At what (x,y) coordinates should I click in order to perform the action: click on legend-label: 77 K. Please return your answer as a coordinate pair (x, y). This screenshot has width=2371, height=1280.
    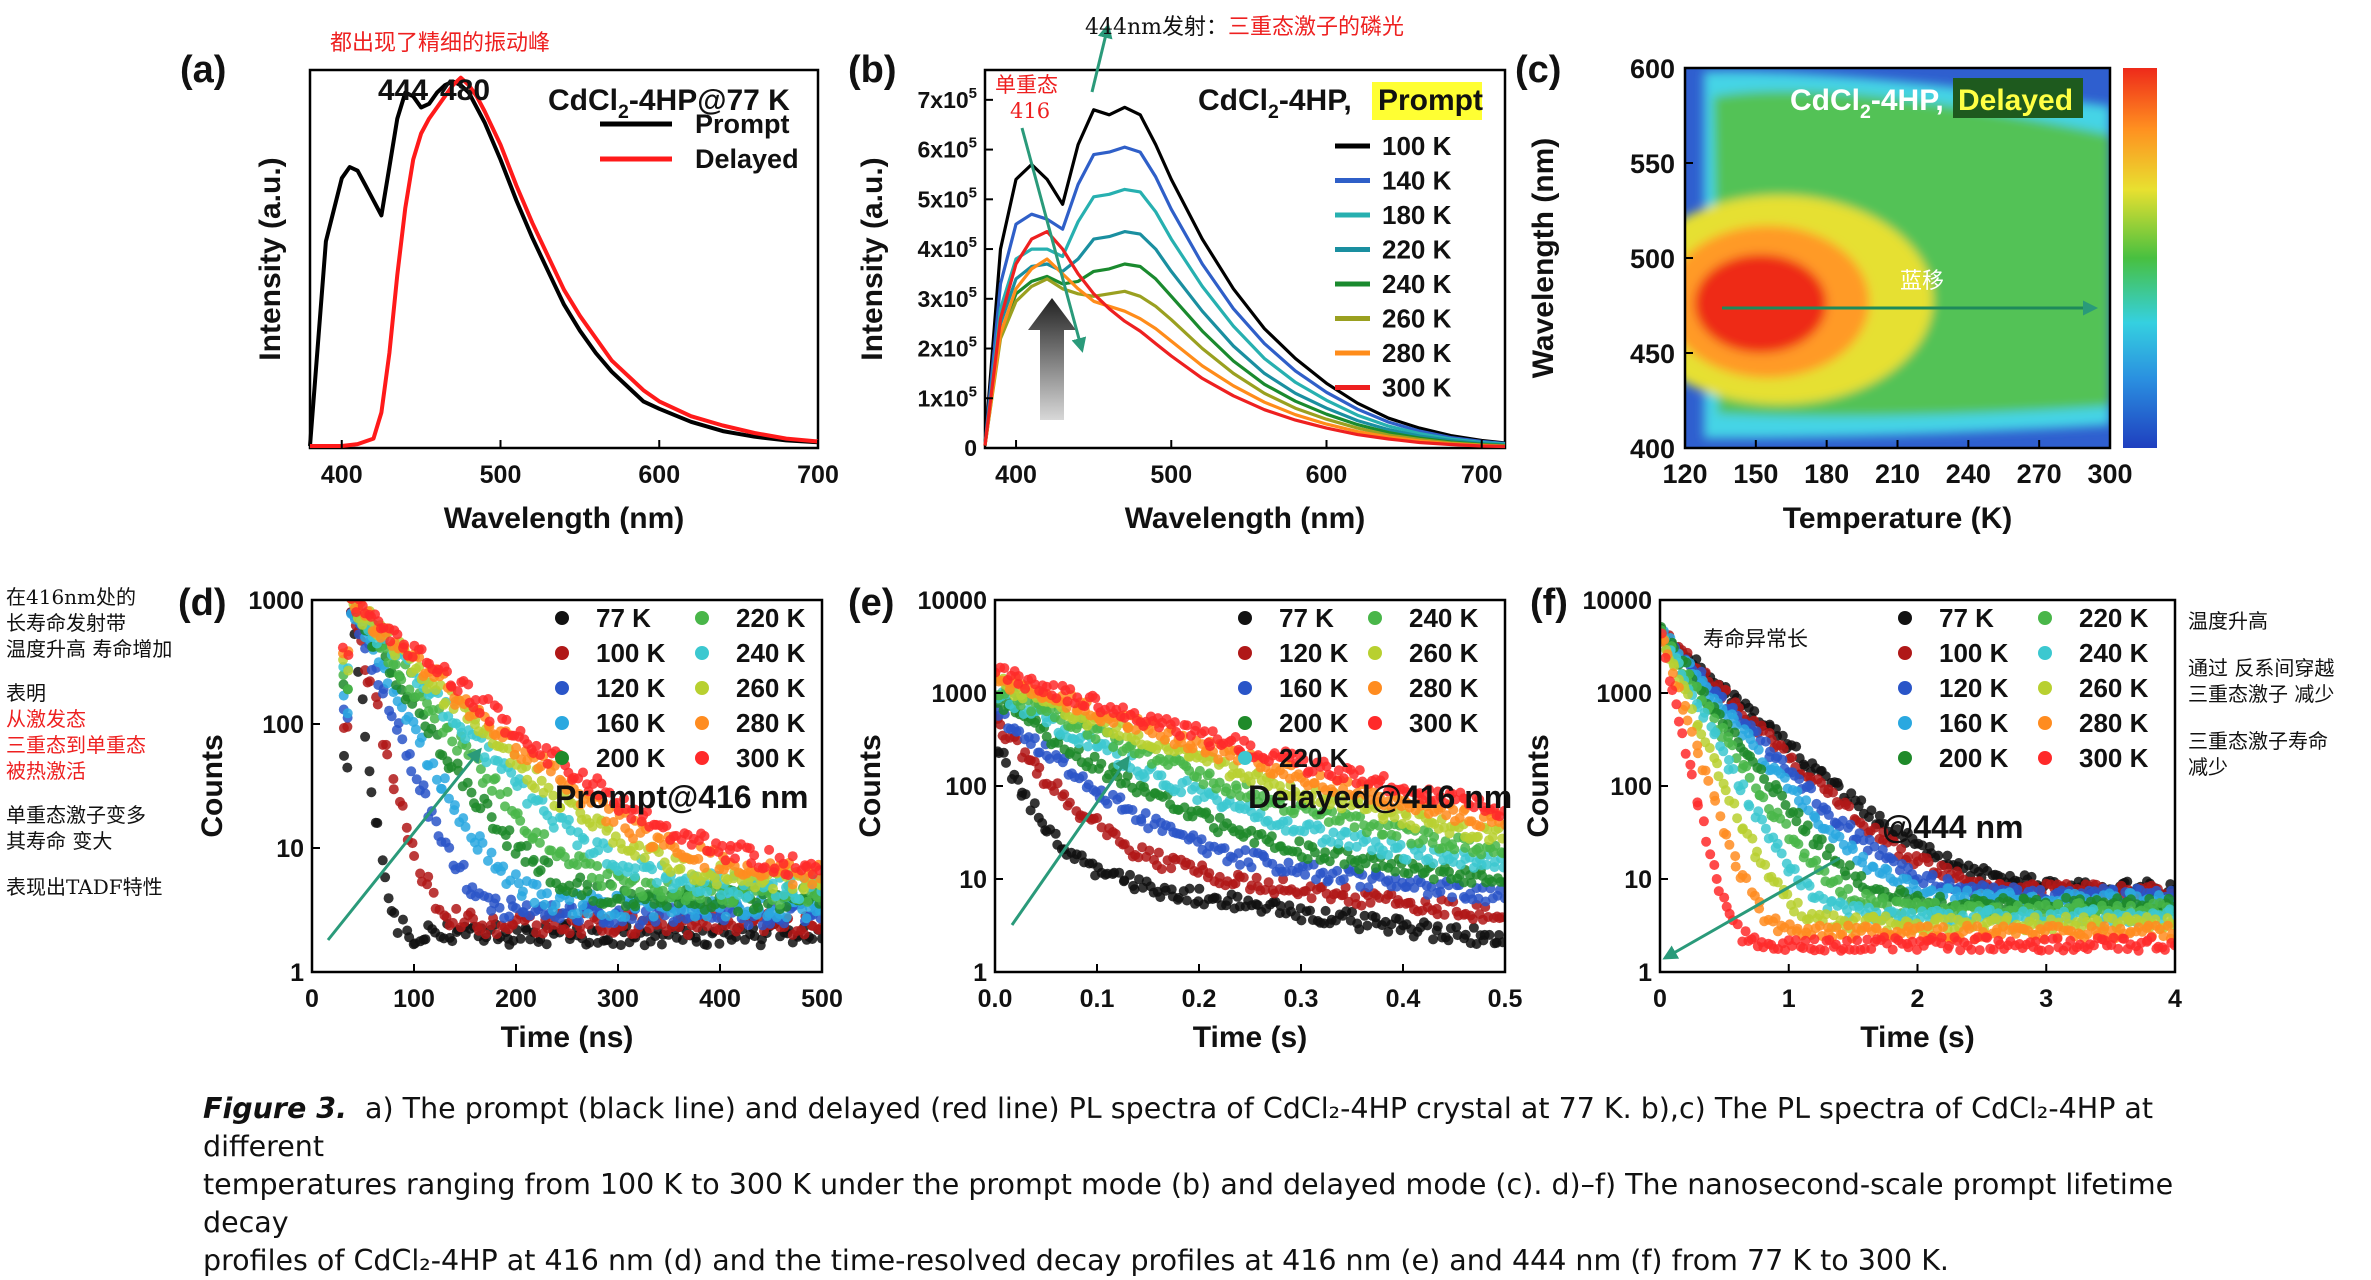
    Looking at the image, I should click on (623, 618).